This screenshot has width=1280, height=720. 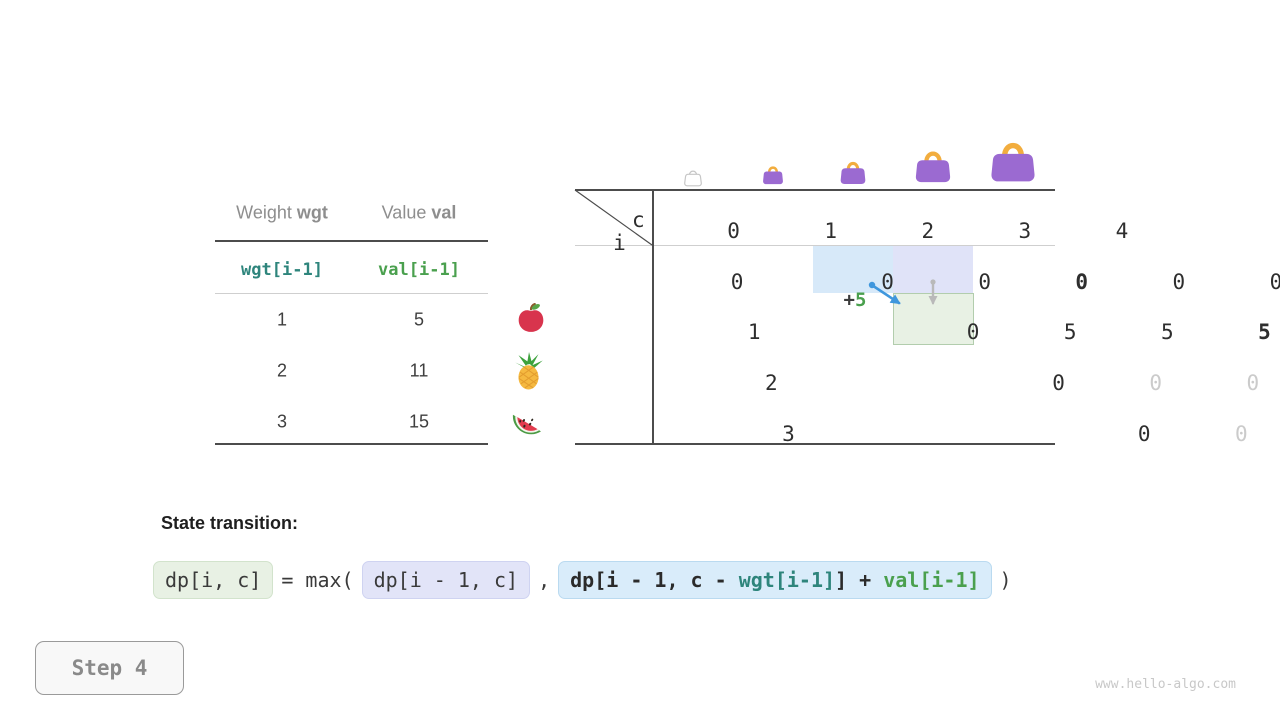 I want to click on item-table-weight-header: Weight wgt, so click(x=282, y=212).